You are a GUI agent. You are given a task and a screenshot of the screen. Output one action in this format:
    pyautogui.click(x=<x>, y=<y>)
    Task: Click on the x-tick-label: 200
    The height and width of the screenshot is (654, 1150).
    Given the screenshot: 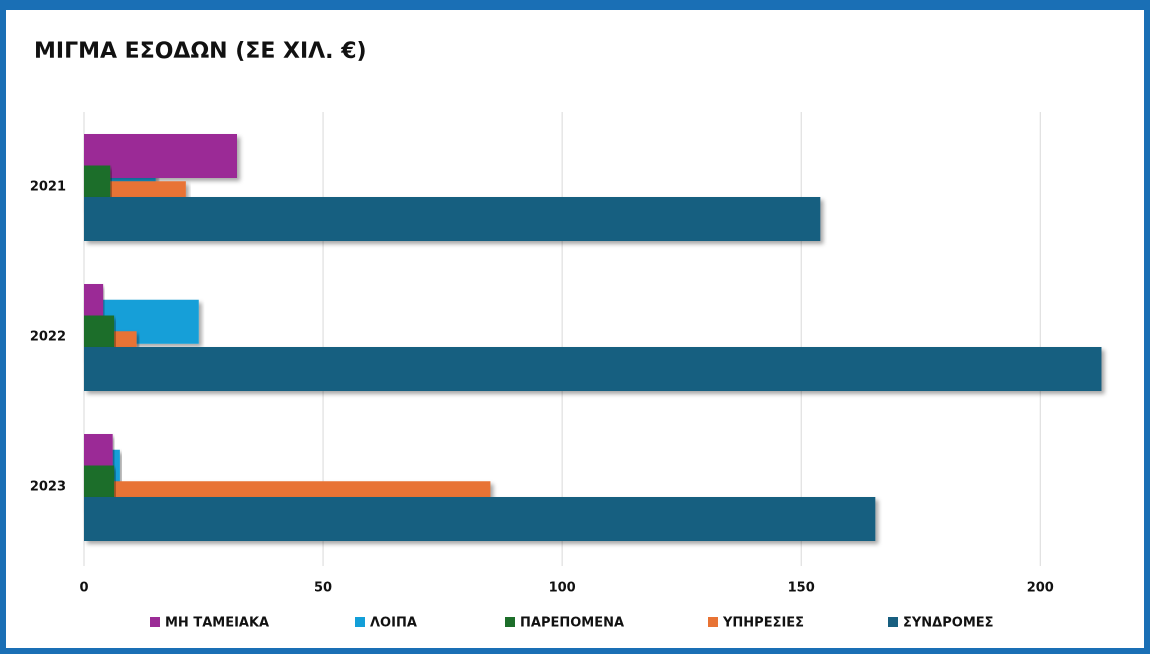 What is the action you would take?
    pyautogui.click(x=1040, y=588)
    